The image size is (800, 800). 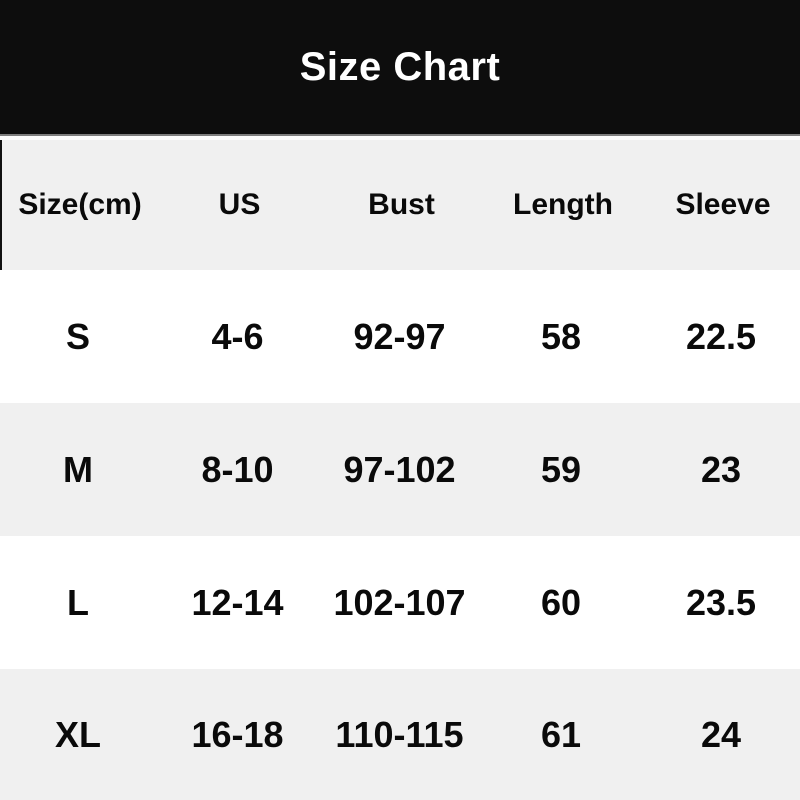 What do you see at coordinates (563, 204) in the screenshot?
I see `column-header-length: Length` at bounding box center [563, 204].